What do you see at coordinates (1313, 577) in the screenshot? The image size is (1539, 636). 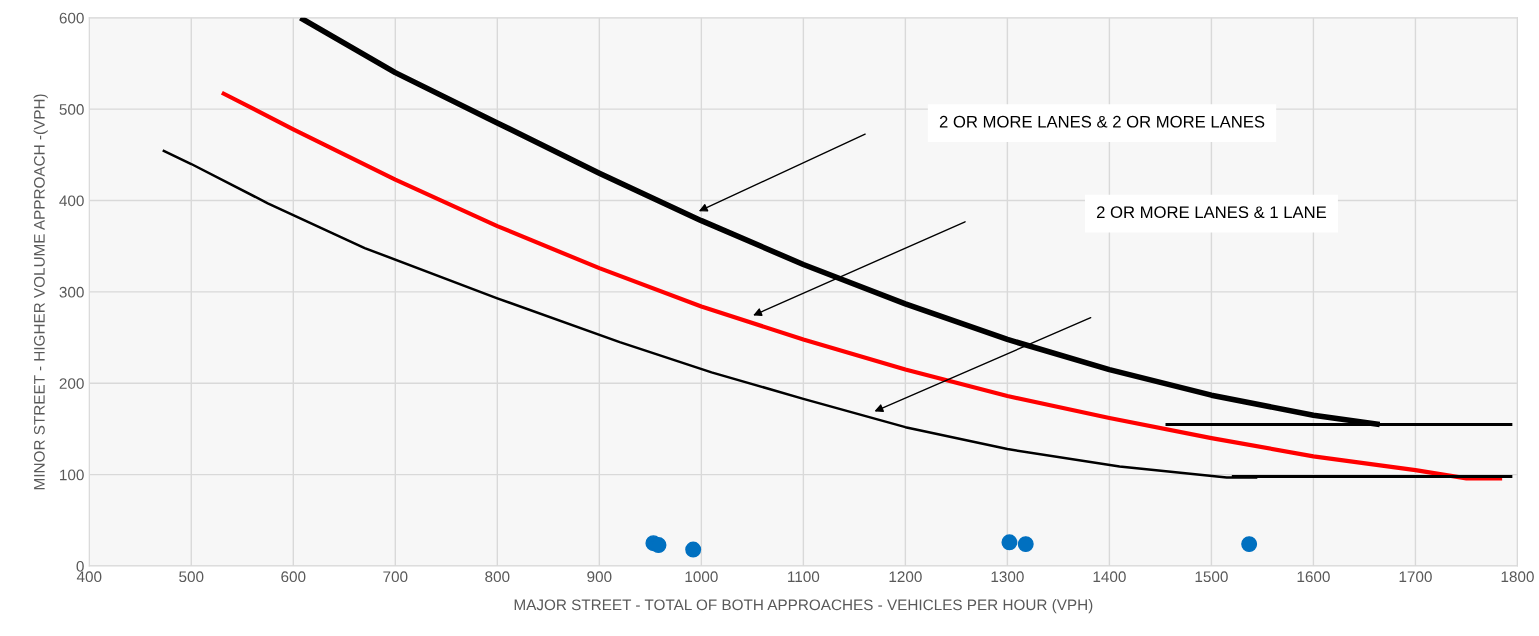 I see `x-tick-label: 1600` at bounding box center [1313, 577].